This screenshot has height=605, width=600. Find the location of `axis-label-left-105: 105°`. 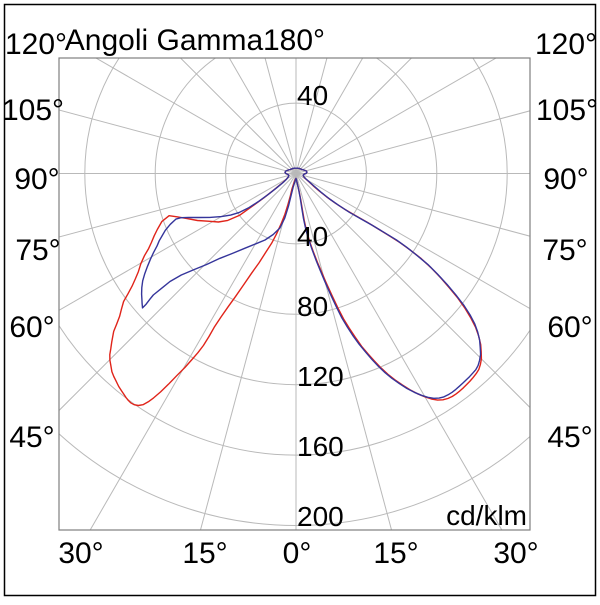

axis-label-left-105: 105° is located at coordinates (33, 110).